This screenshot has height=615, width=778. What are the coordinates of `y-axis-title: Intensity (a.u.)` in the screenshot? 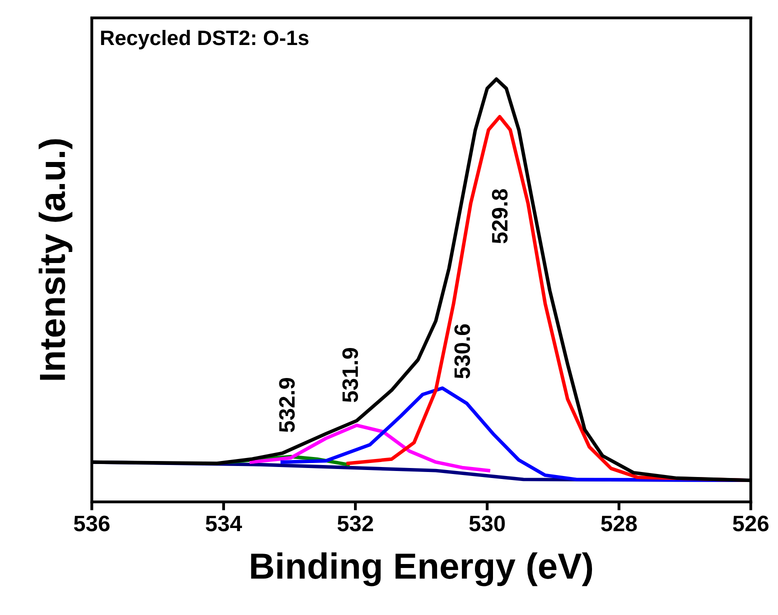 It's located at (55, 259).